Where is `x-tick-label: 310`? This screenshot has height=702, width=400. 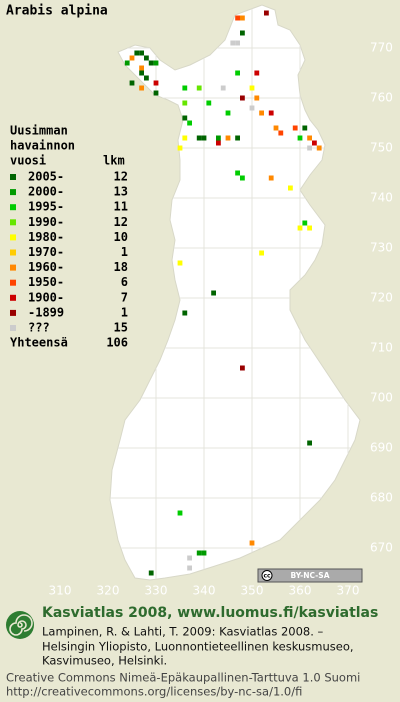
x-tick-label: 310 is located at coordinates (60, 591).